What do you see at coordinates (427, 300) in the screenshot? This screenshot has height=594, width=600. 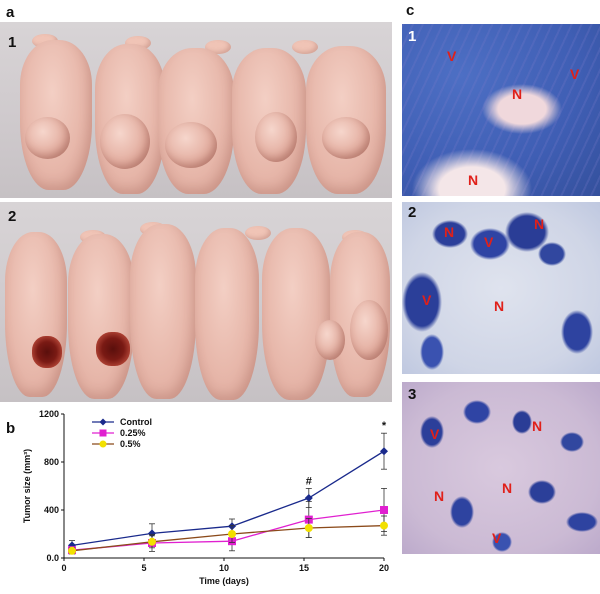 I see `histology-2-mark-v2: V` at bounding box center [427, 300].